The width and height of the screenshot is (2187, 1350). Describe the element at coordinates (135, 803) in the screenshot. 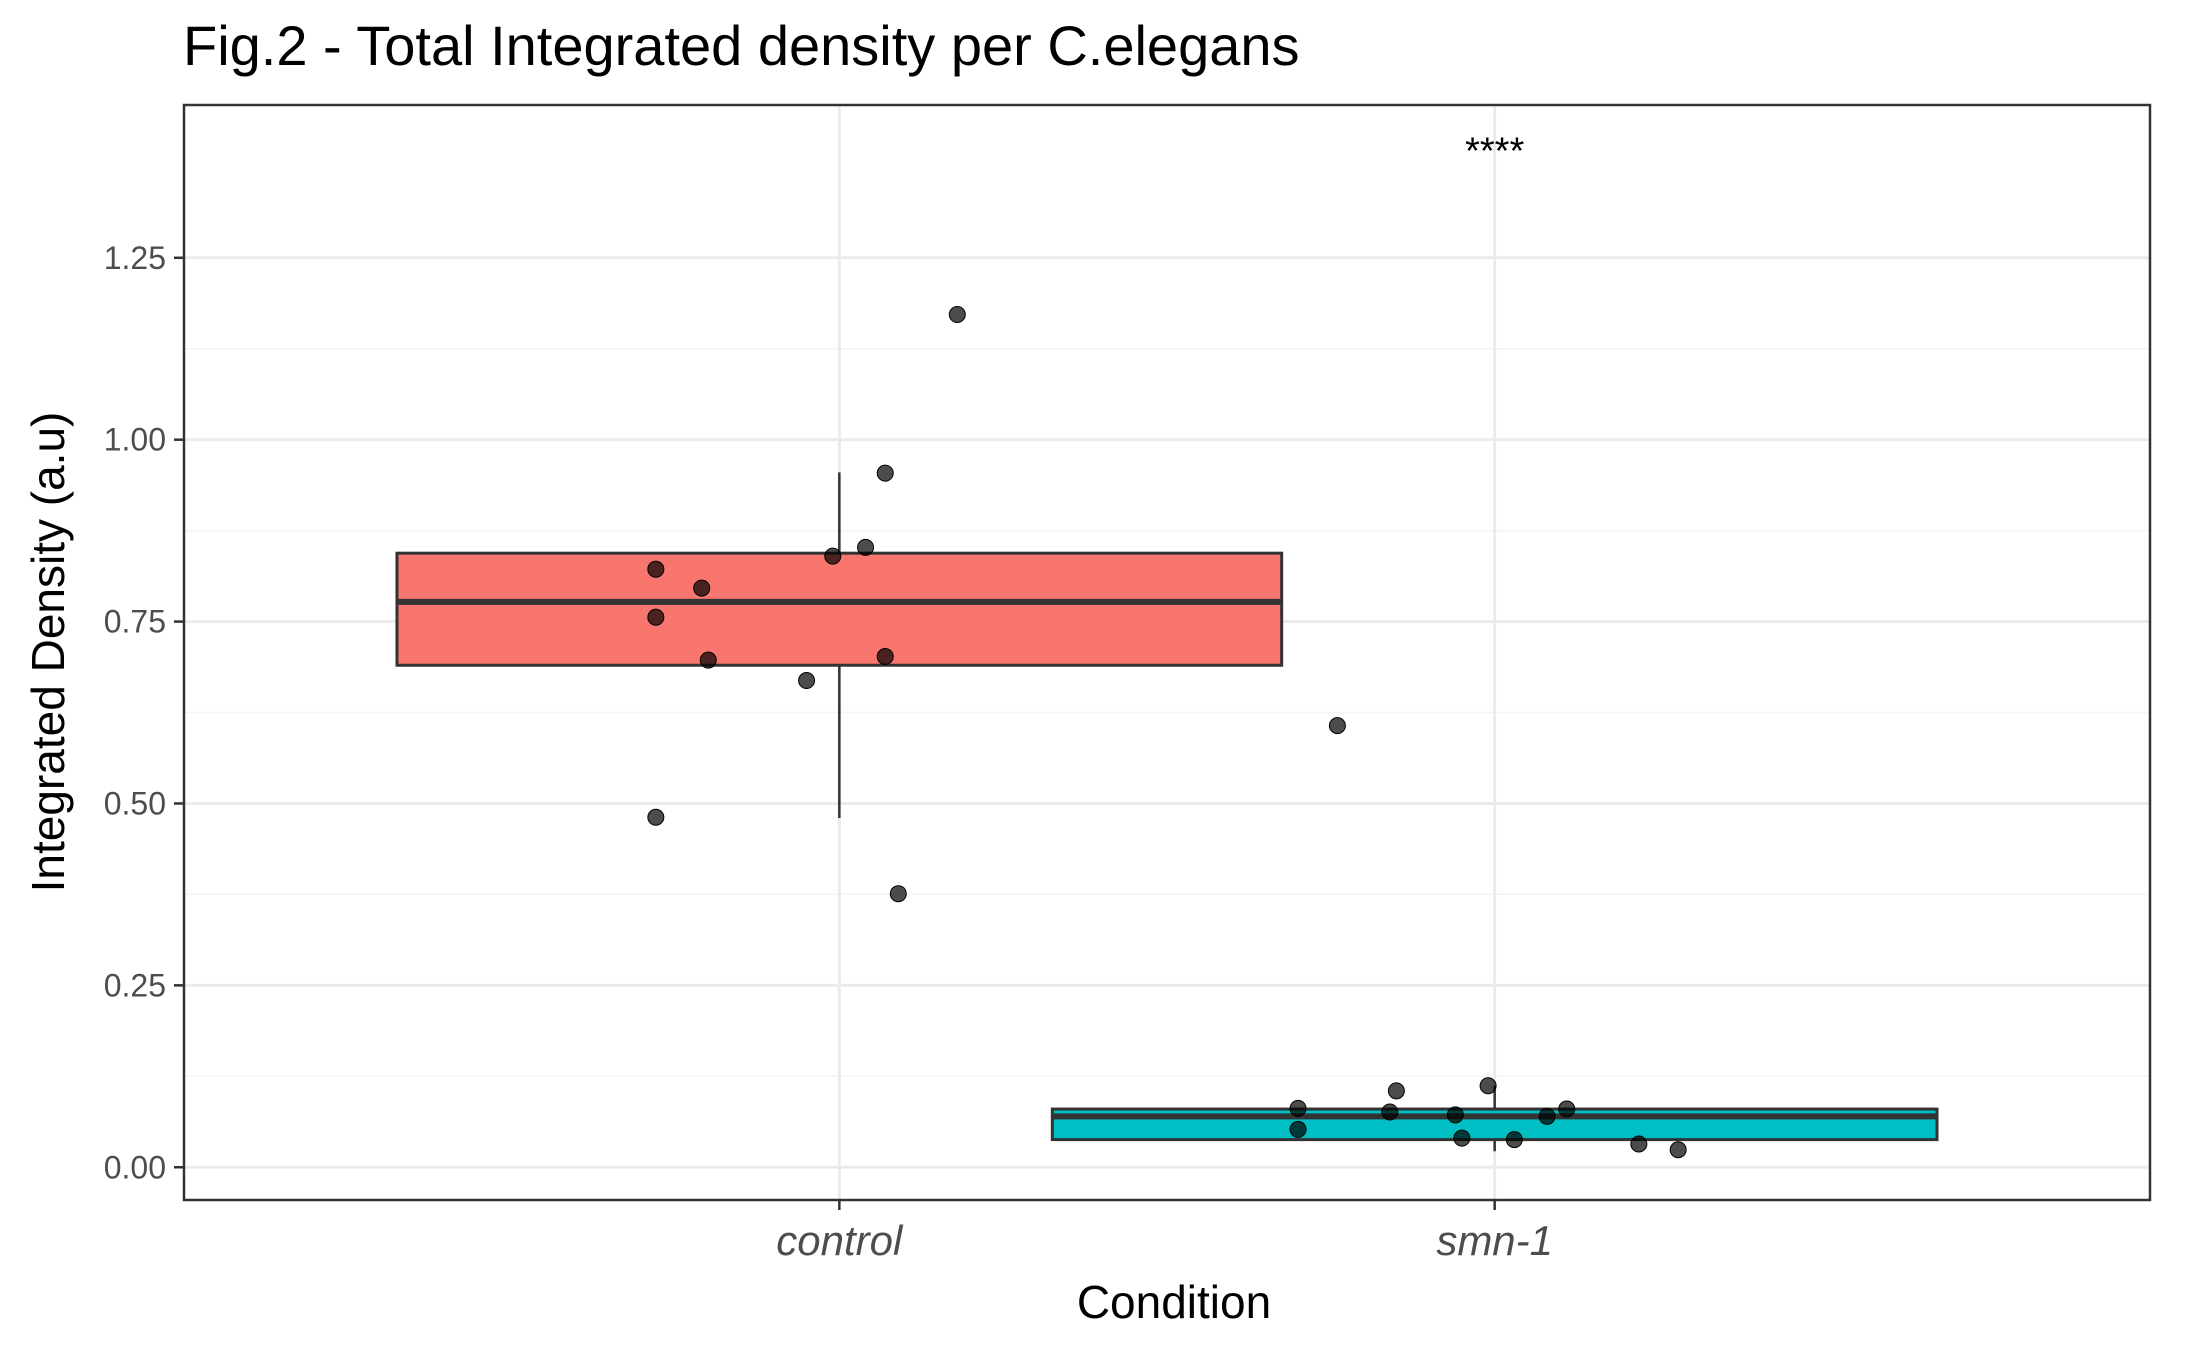

I see `y-tick-label: 0.50` at that location.